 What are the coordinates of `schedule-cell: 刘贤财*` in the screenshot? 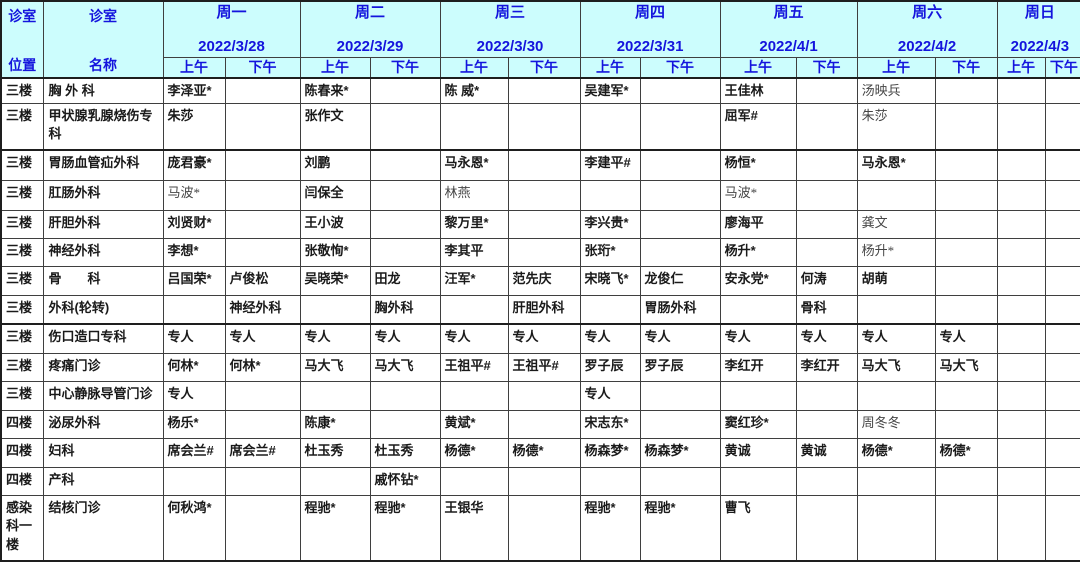 It's located at (194, 224).